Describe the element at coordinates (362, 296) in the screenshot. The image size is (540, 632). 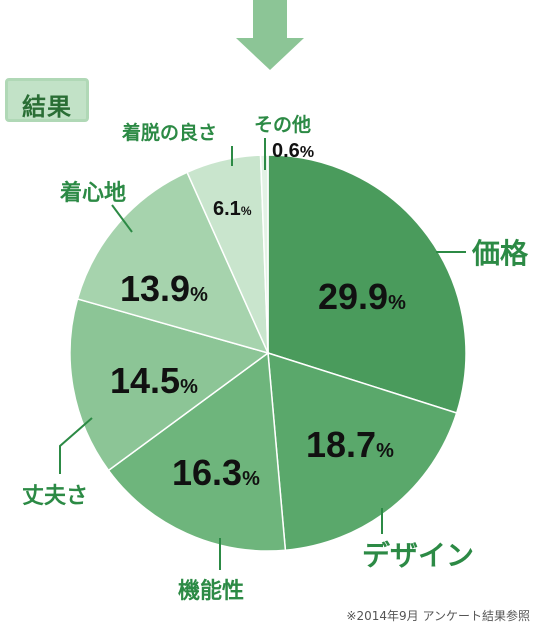
I see `pct-price: 29.9%` at that location.